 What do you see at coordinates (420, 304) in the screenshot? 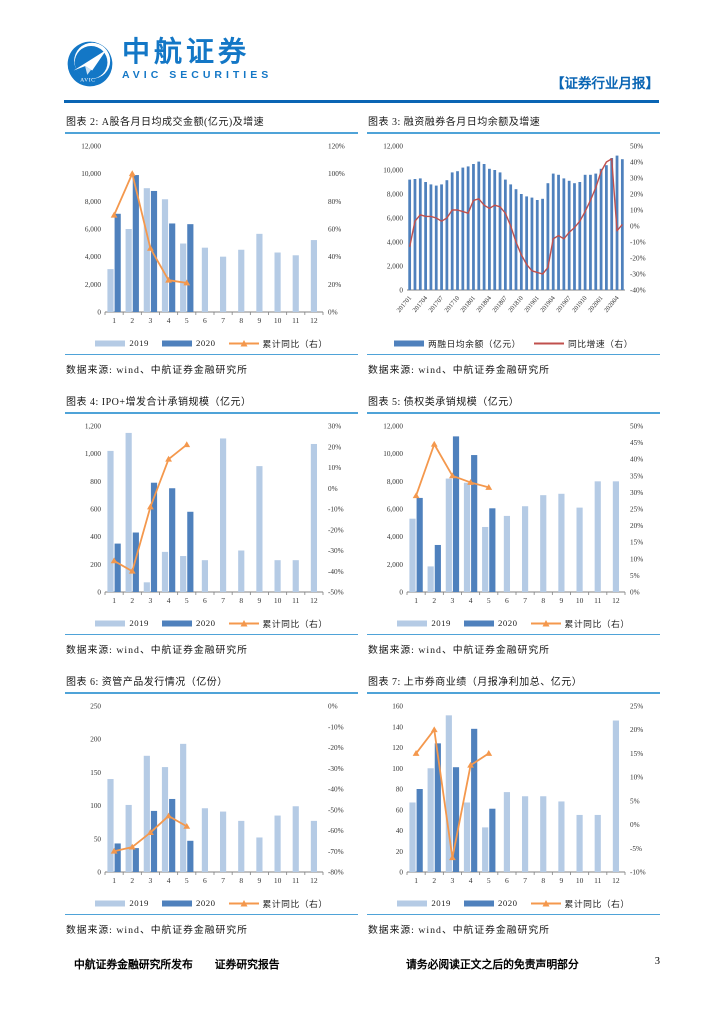
I see `svg-text: 201704` at bounding box center [420, 304].